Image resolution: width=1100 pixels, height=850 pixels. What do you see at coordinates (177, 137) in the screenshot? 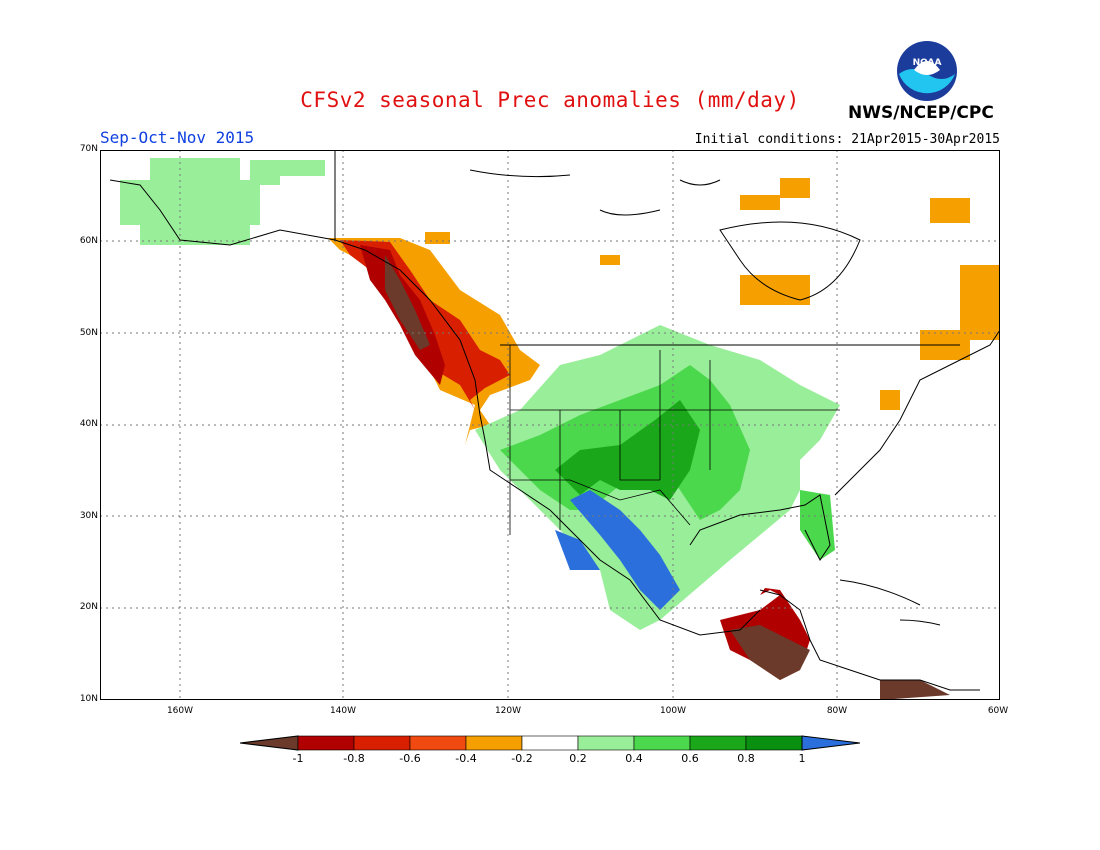
I see `season-label: Sep-Oct-Nov 2015` at bounding box center [177, 137].